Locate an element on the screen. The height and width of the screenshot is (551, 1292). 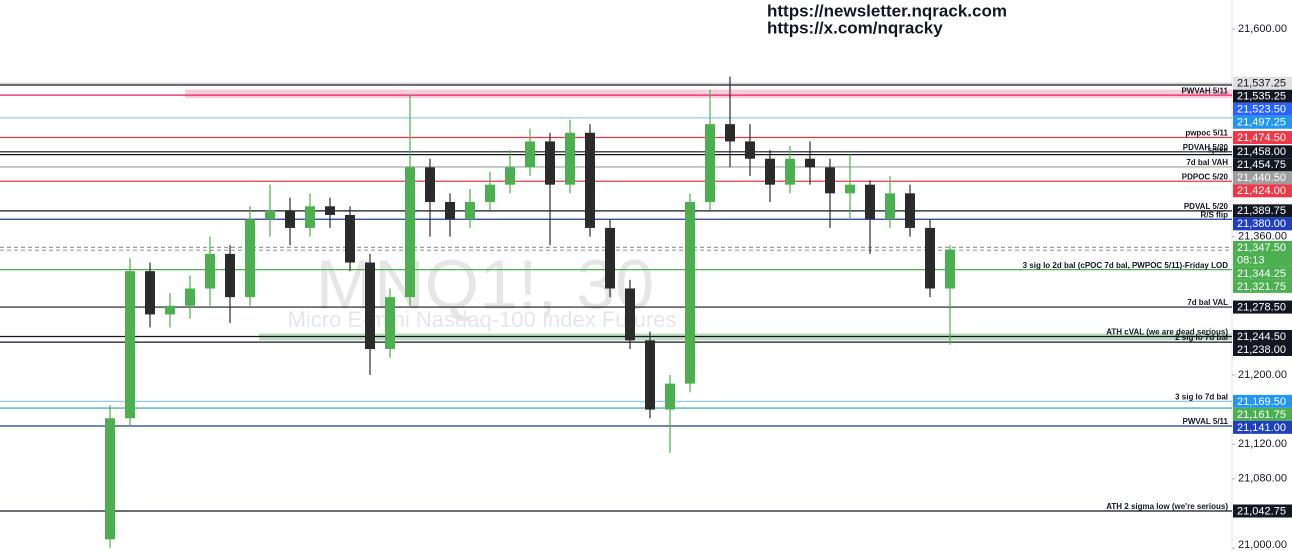
level-label: 3 sig lo 7d bal is located at coordinates (1201, 396).